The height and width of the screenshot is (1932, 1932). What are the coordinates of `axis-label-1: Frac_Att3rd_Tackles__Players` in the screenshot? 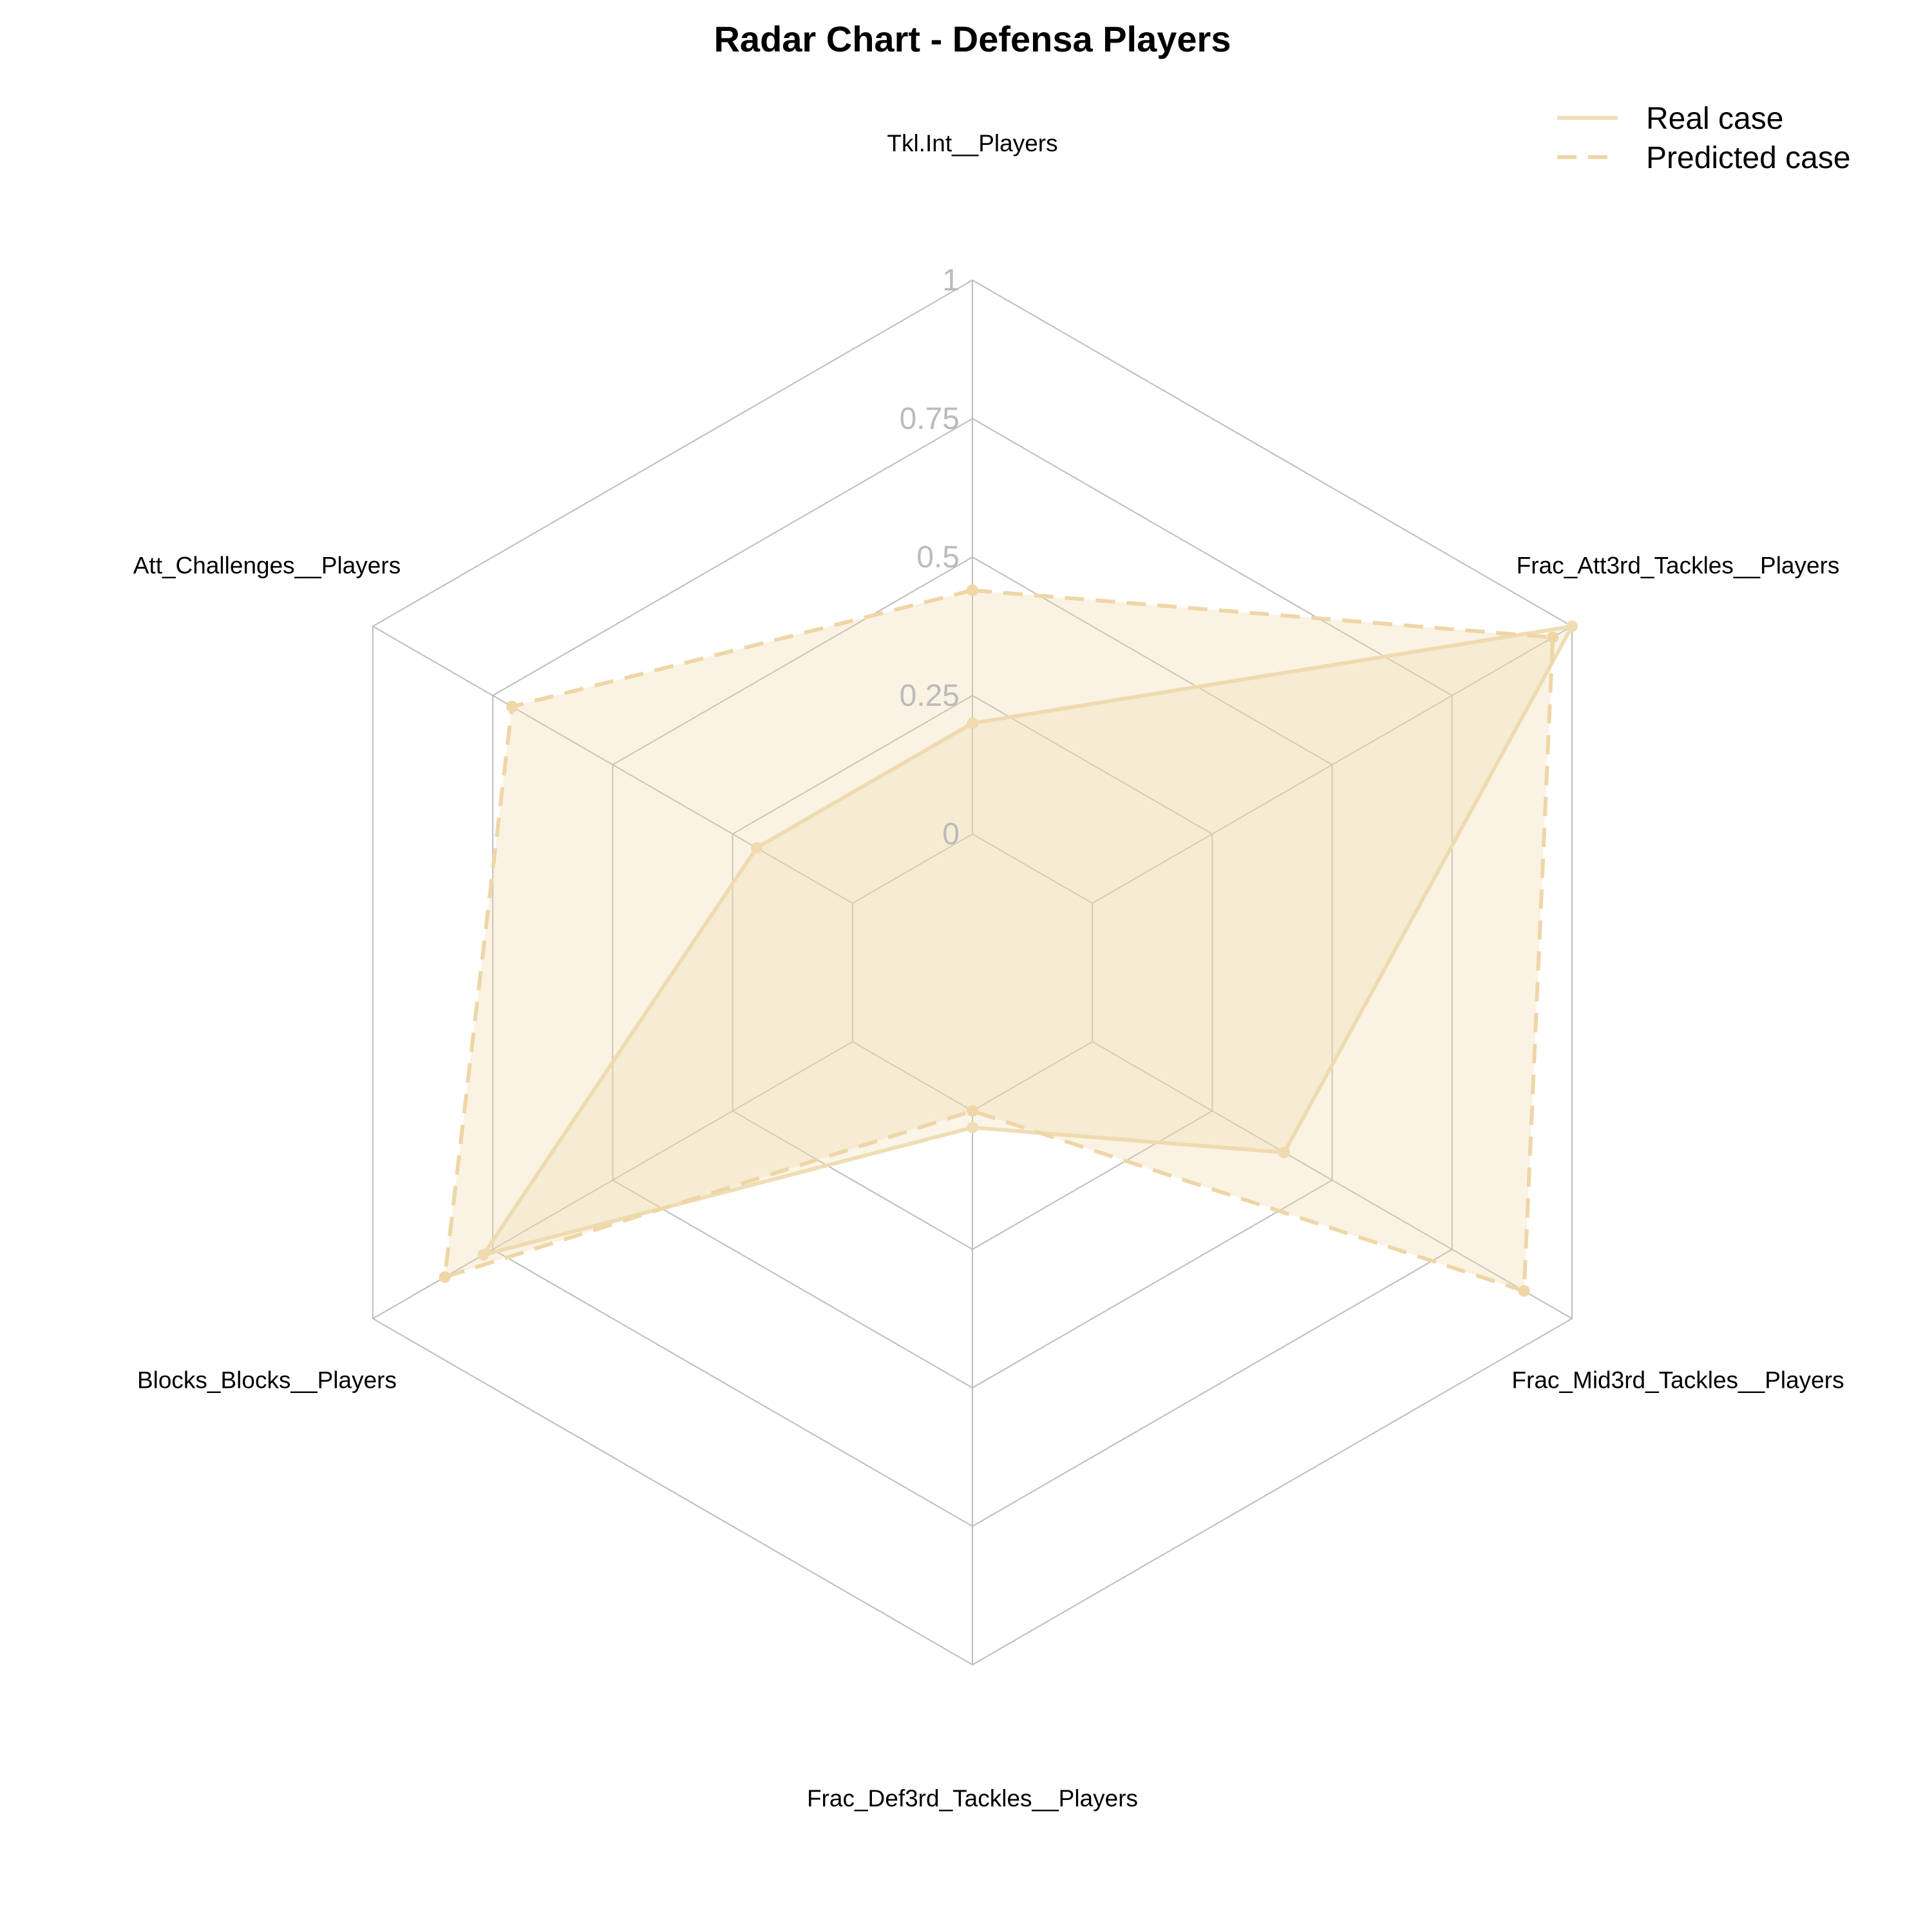 It's located at (1678, 566).